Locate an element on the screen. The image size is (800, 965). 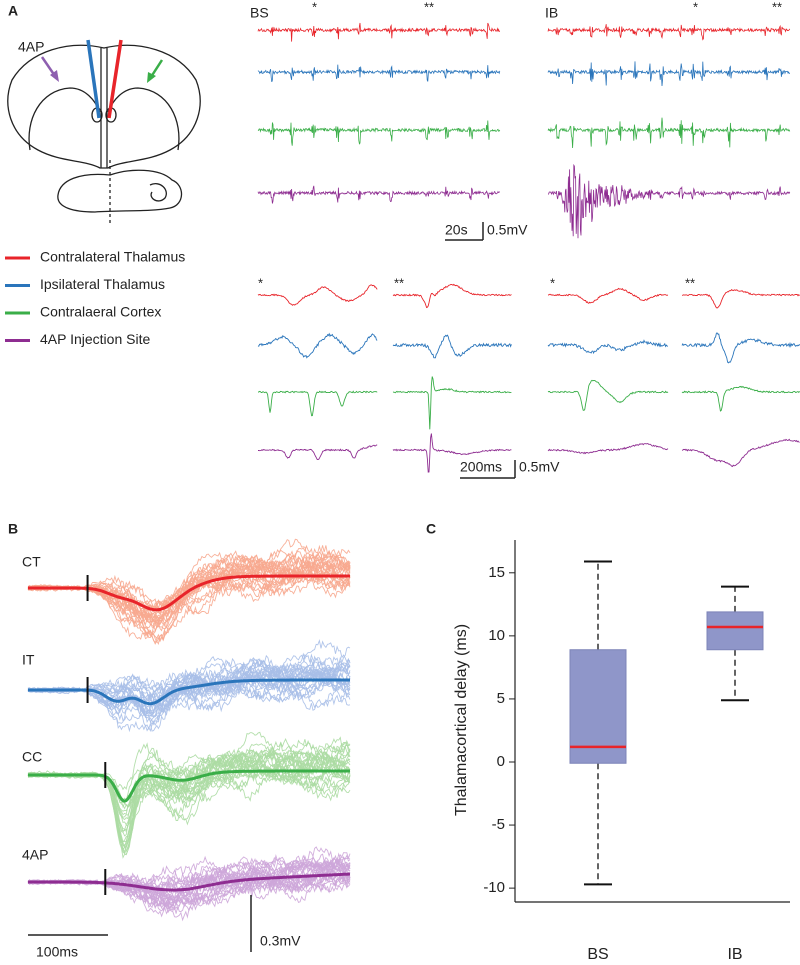
legend-label: 4AP Injection Site is located at coordinates (95, 339).